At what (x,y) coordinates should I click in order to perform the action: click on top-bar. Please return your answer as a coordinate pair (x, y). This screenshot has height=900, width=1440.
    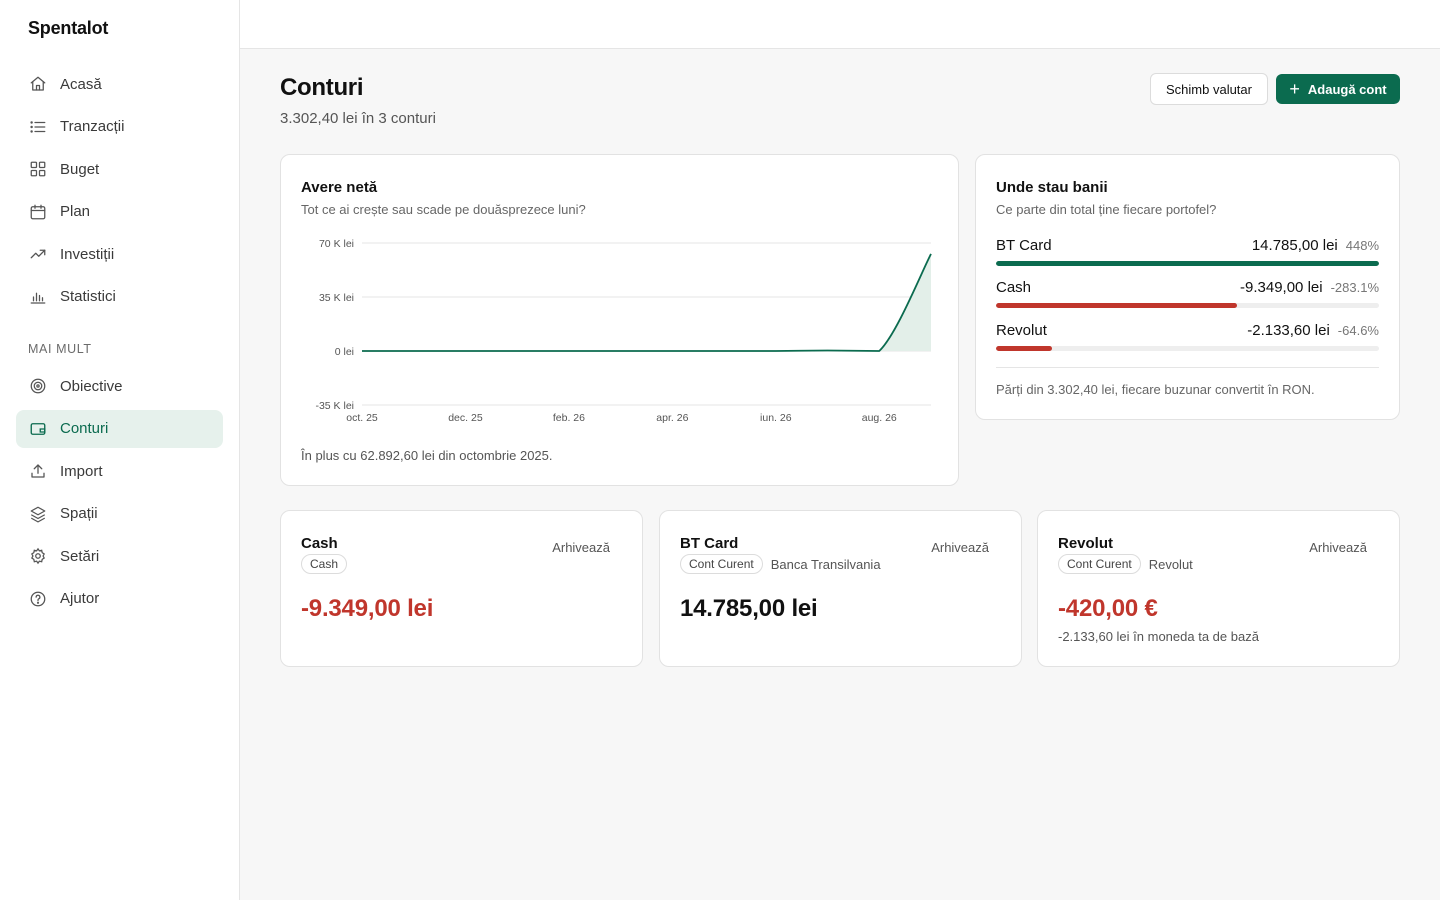
    Looking at the image, I should click on (840, 24).